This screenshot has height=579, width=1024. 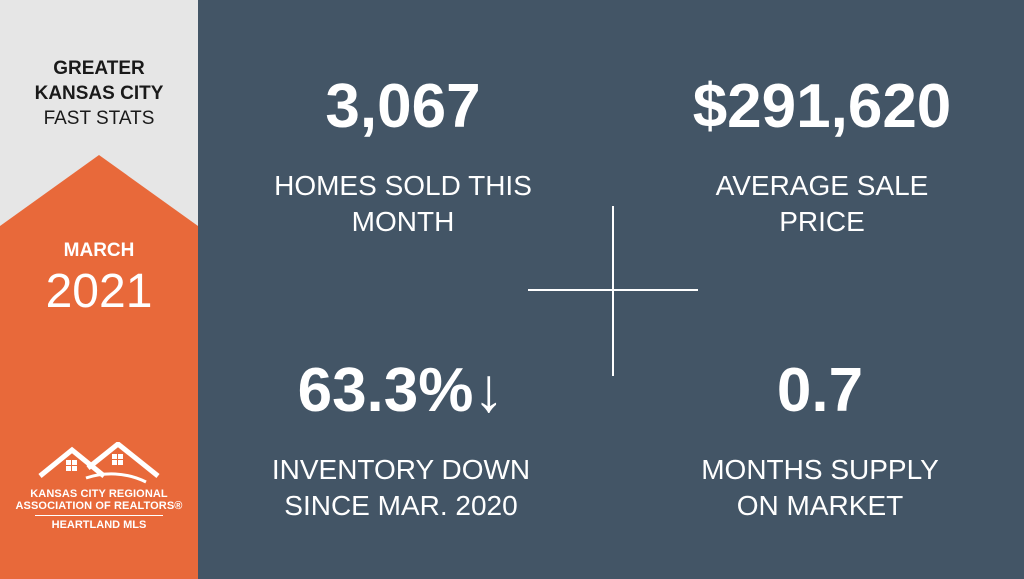 I want to click on month-label: MARCH, so click(x=99, y=250).